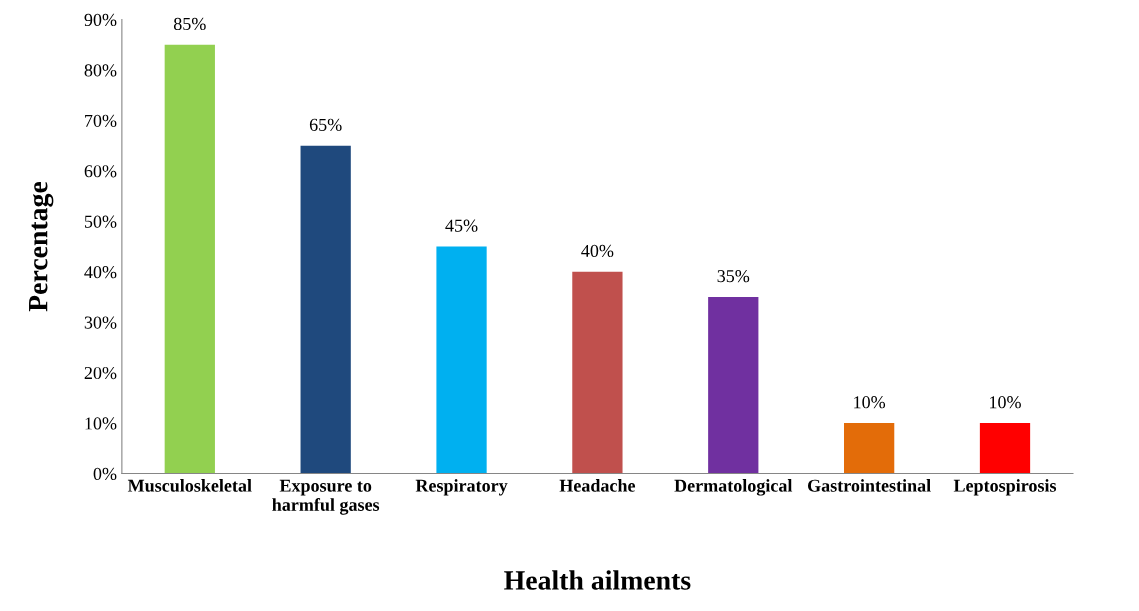 This screenshot has height=611, width=1139. Describe the element at coordinates (100, 20) in the screenshot. I see `y-tick-label: 90%` at that location.